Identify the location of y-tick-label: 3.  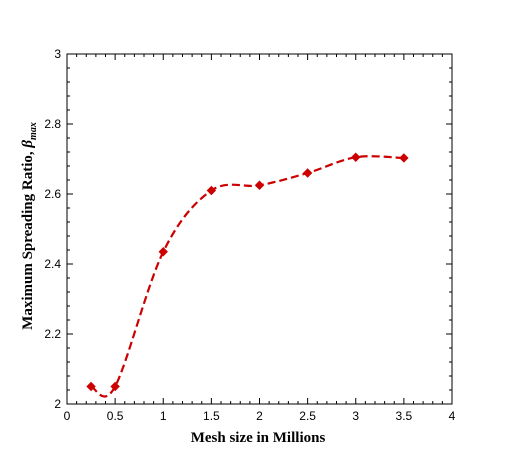
(57, 54).